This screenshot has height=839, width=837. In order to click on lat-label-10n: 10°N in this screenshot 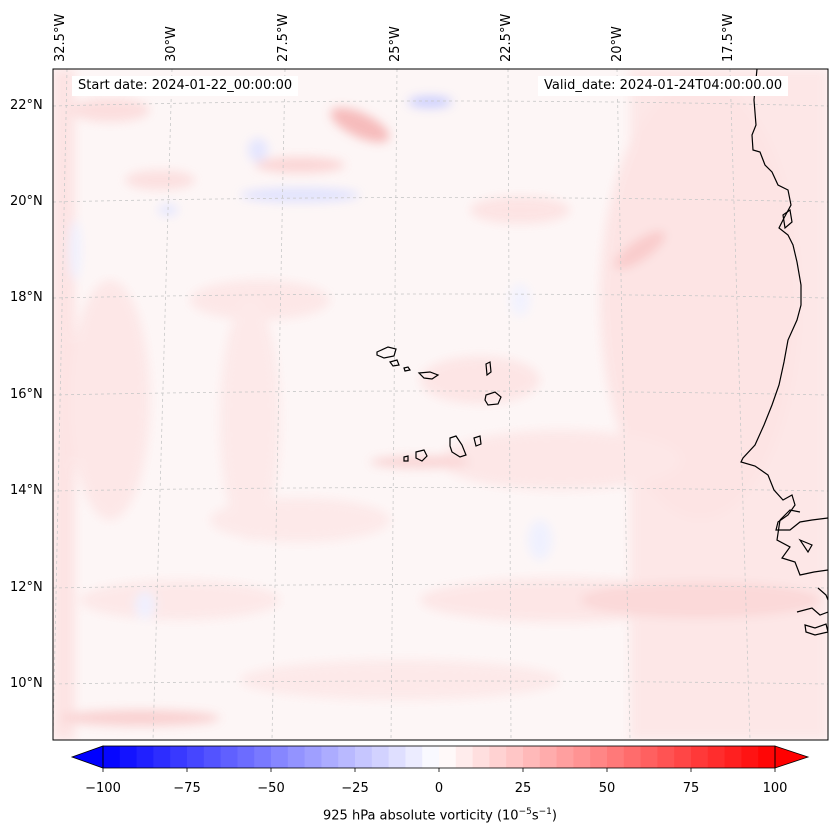, I will do `click(26, 683)`.